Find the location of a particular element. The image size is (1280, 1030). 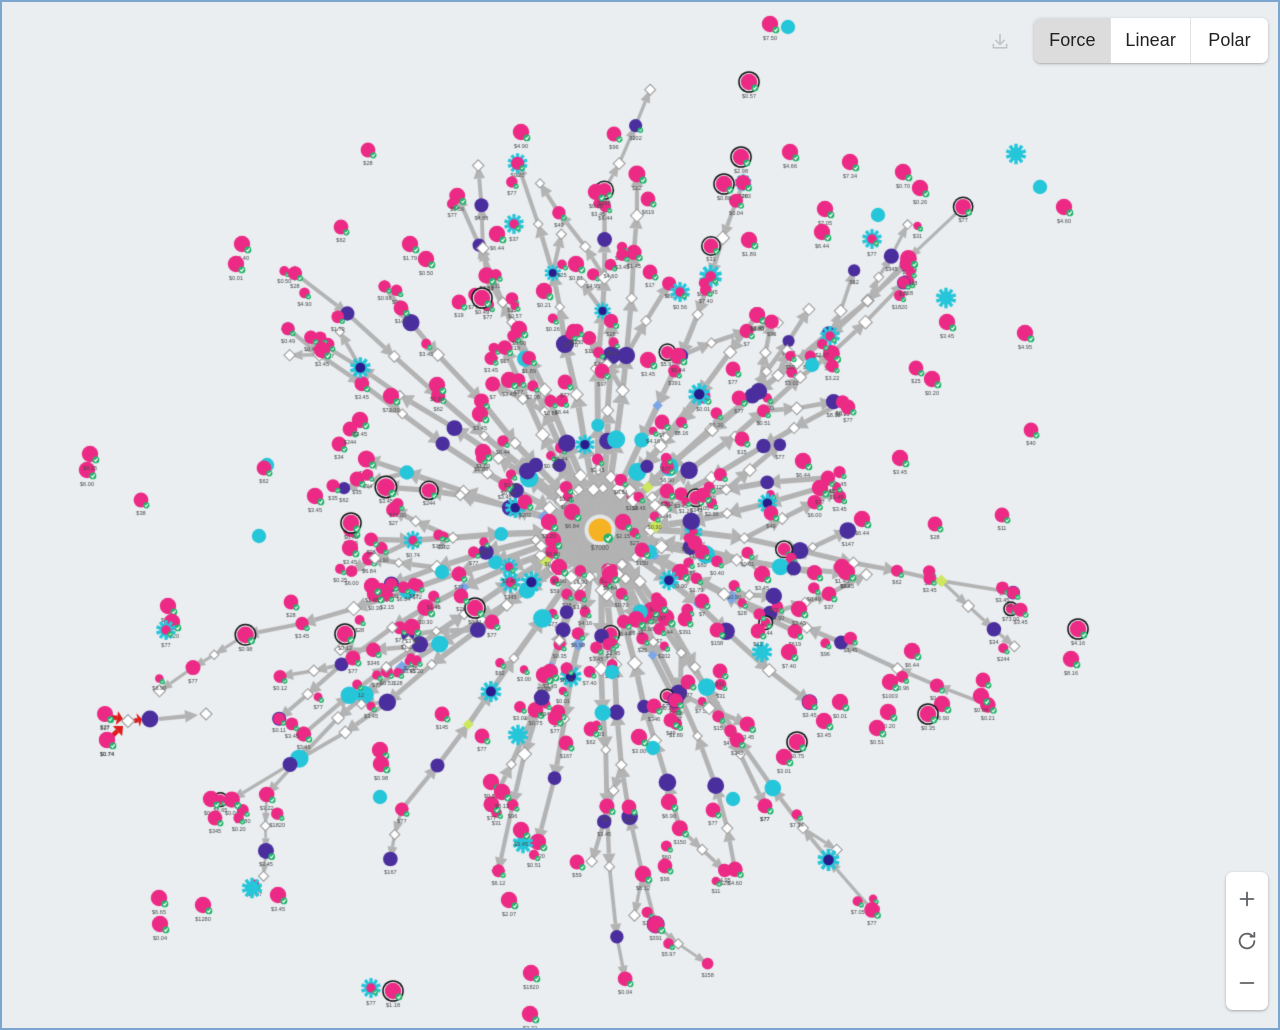

layout-button-force: Force is located at coordinates (1073, 40).